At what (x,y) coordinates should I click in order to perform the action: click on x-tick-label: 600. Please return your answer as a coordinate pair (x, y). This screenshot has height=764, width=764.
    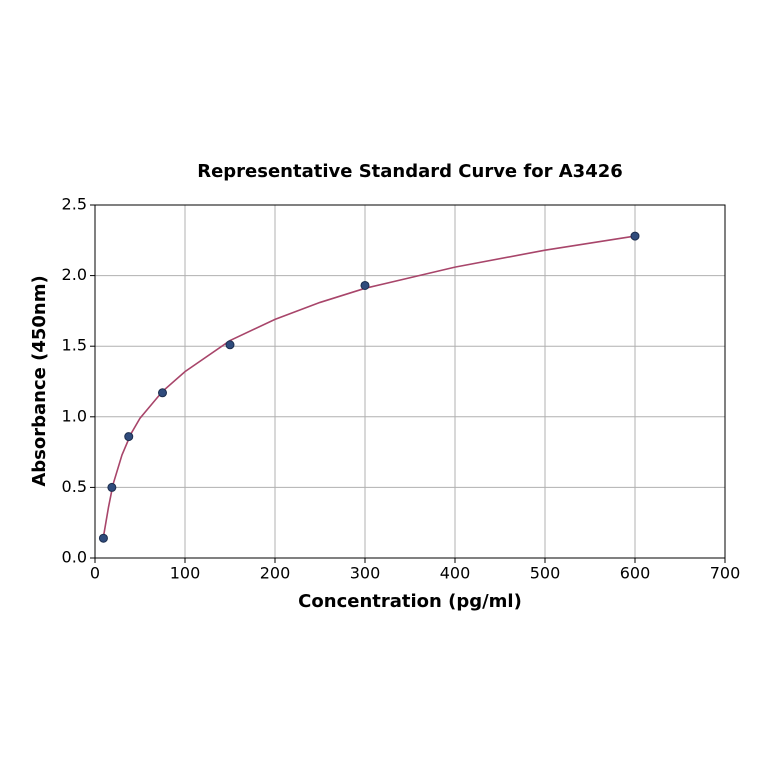
    Looking at the image, I should click on (635, 573).